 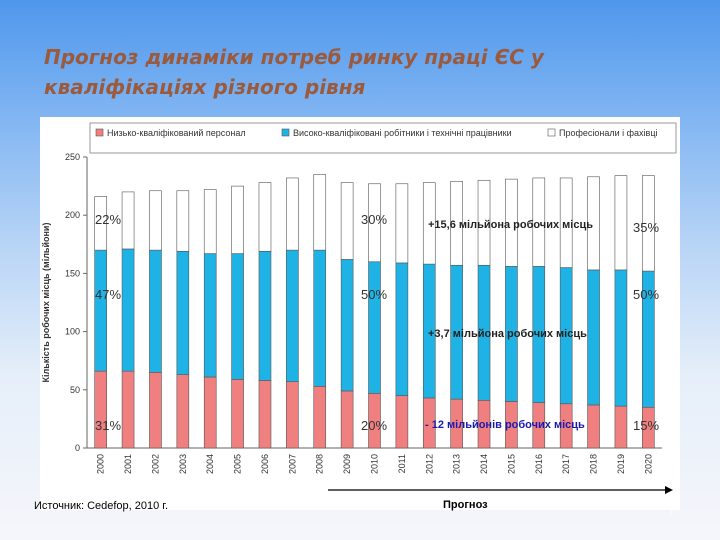 What do you see at coordinates (594, 464) in the screenshot?
I see `x-tick-label: 2018` at bounding box center [594, 464].